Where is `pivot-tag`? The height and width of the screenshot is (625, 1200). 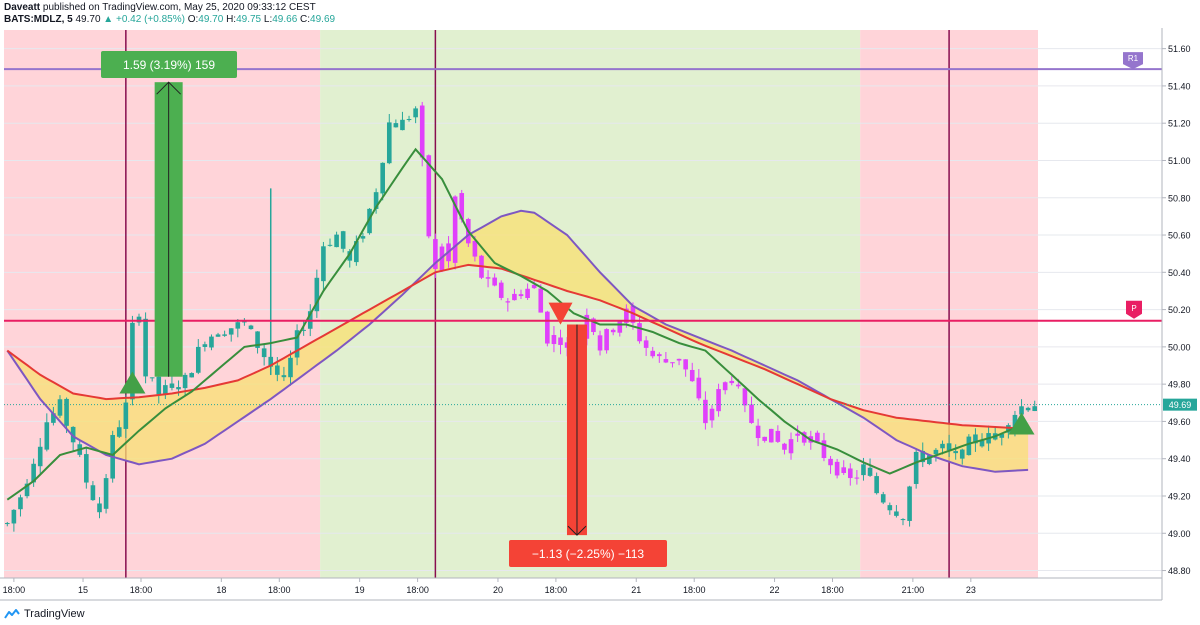
pivot-tag is located at coordinates (1134, 309).